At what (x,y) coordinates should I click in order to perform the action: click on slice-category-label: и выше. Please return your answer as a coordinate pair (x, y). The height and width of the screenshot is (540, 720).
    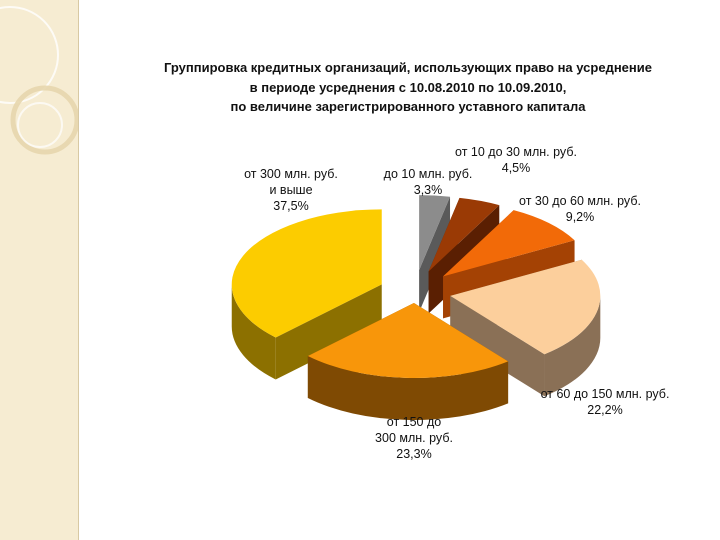
    Looking at the image, I should click on (290, 190).